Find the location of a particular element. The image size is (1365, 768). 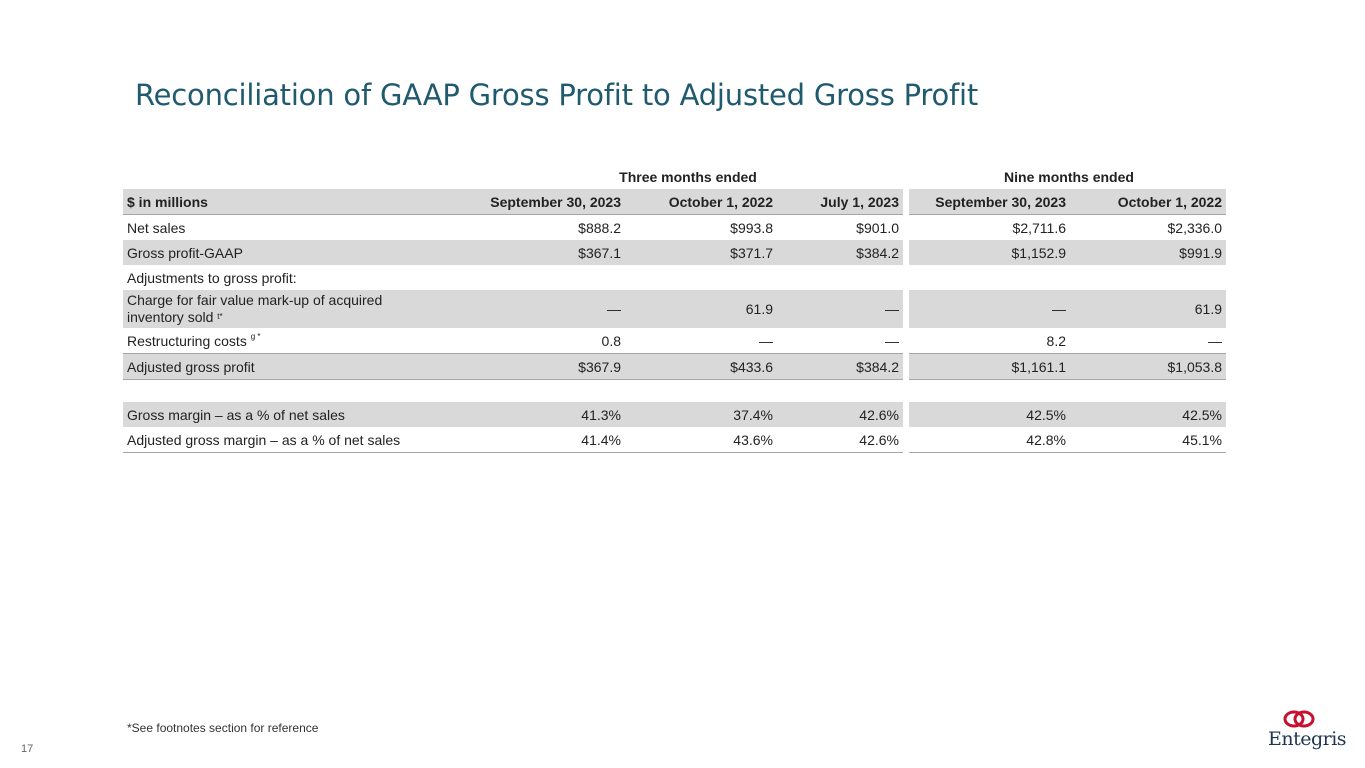

header-three-oct-2022: October 1, 2022 is located at coordinates (701, 202).